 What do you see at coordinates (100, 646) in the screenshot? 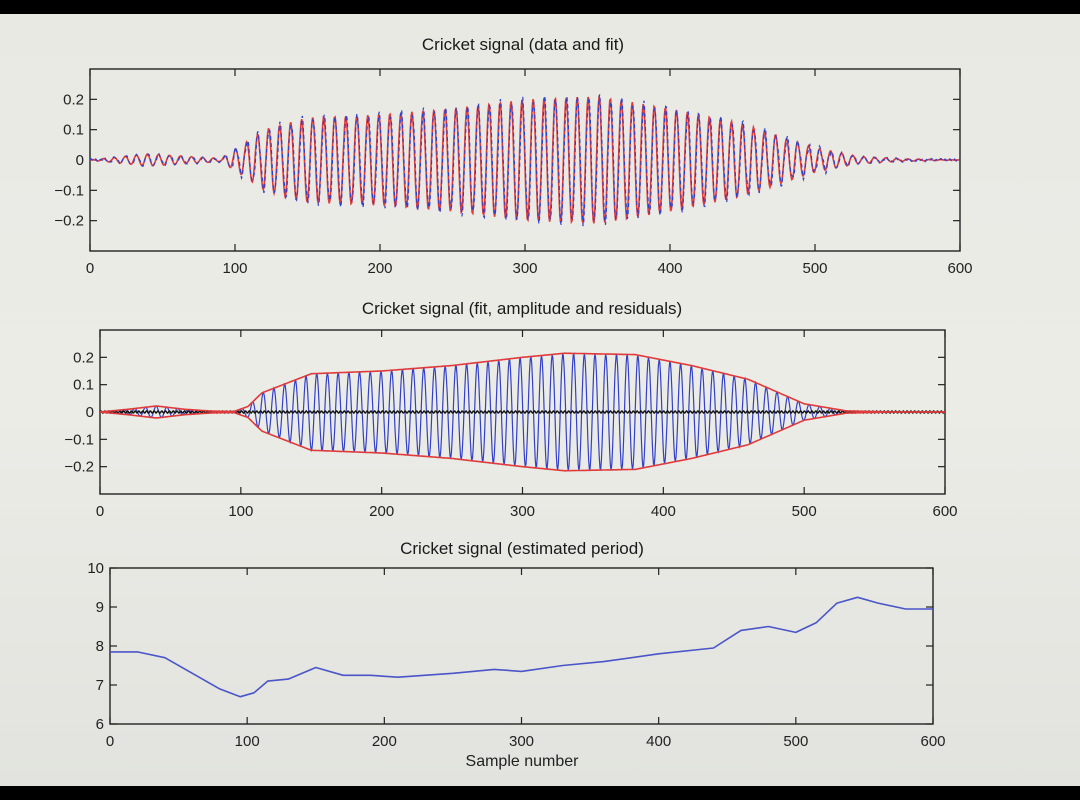
I see `y-tick-label: 8` at bounding box center [100, 646].